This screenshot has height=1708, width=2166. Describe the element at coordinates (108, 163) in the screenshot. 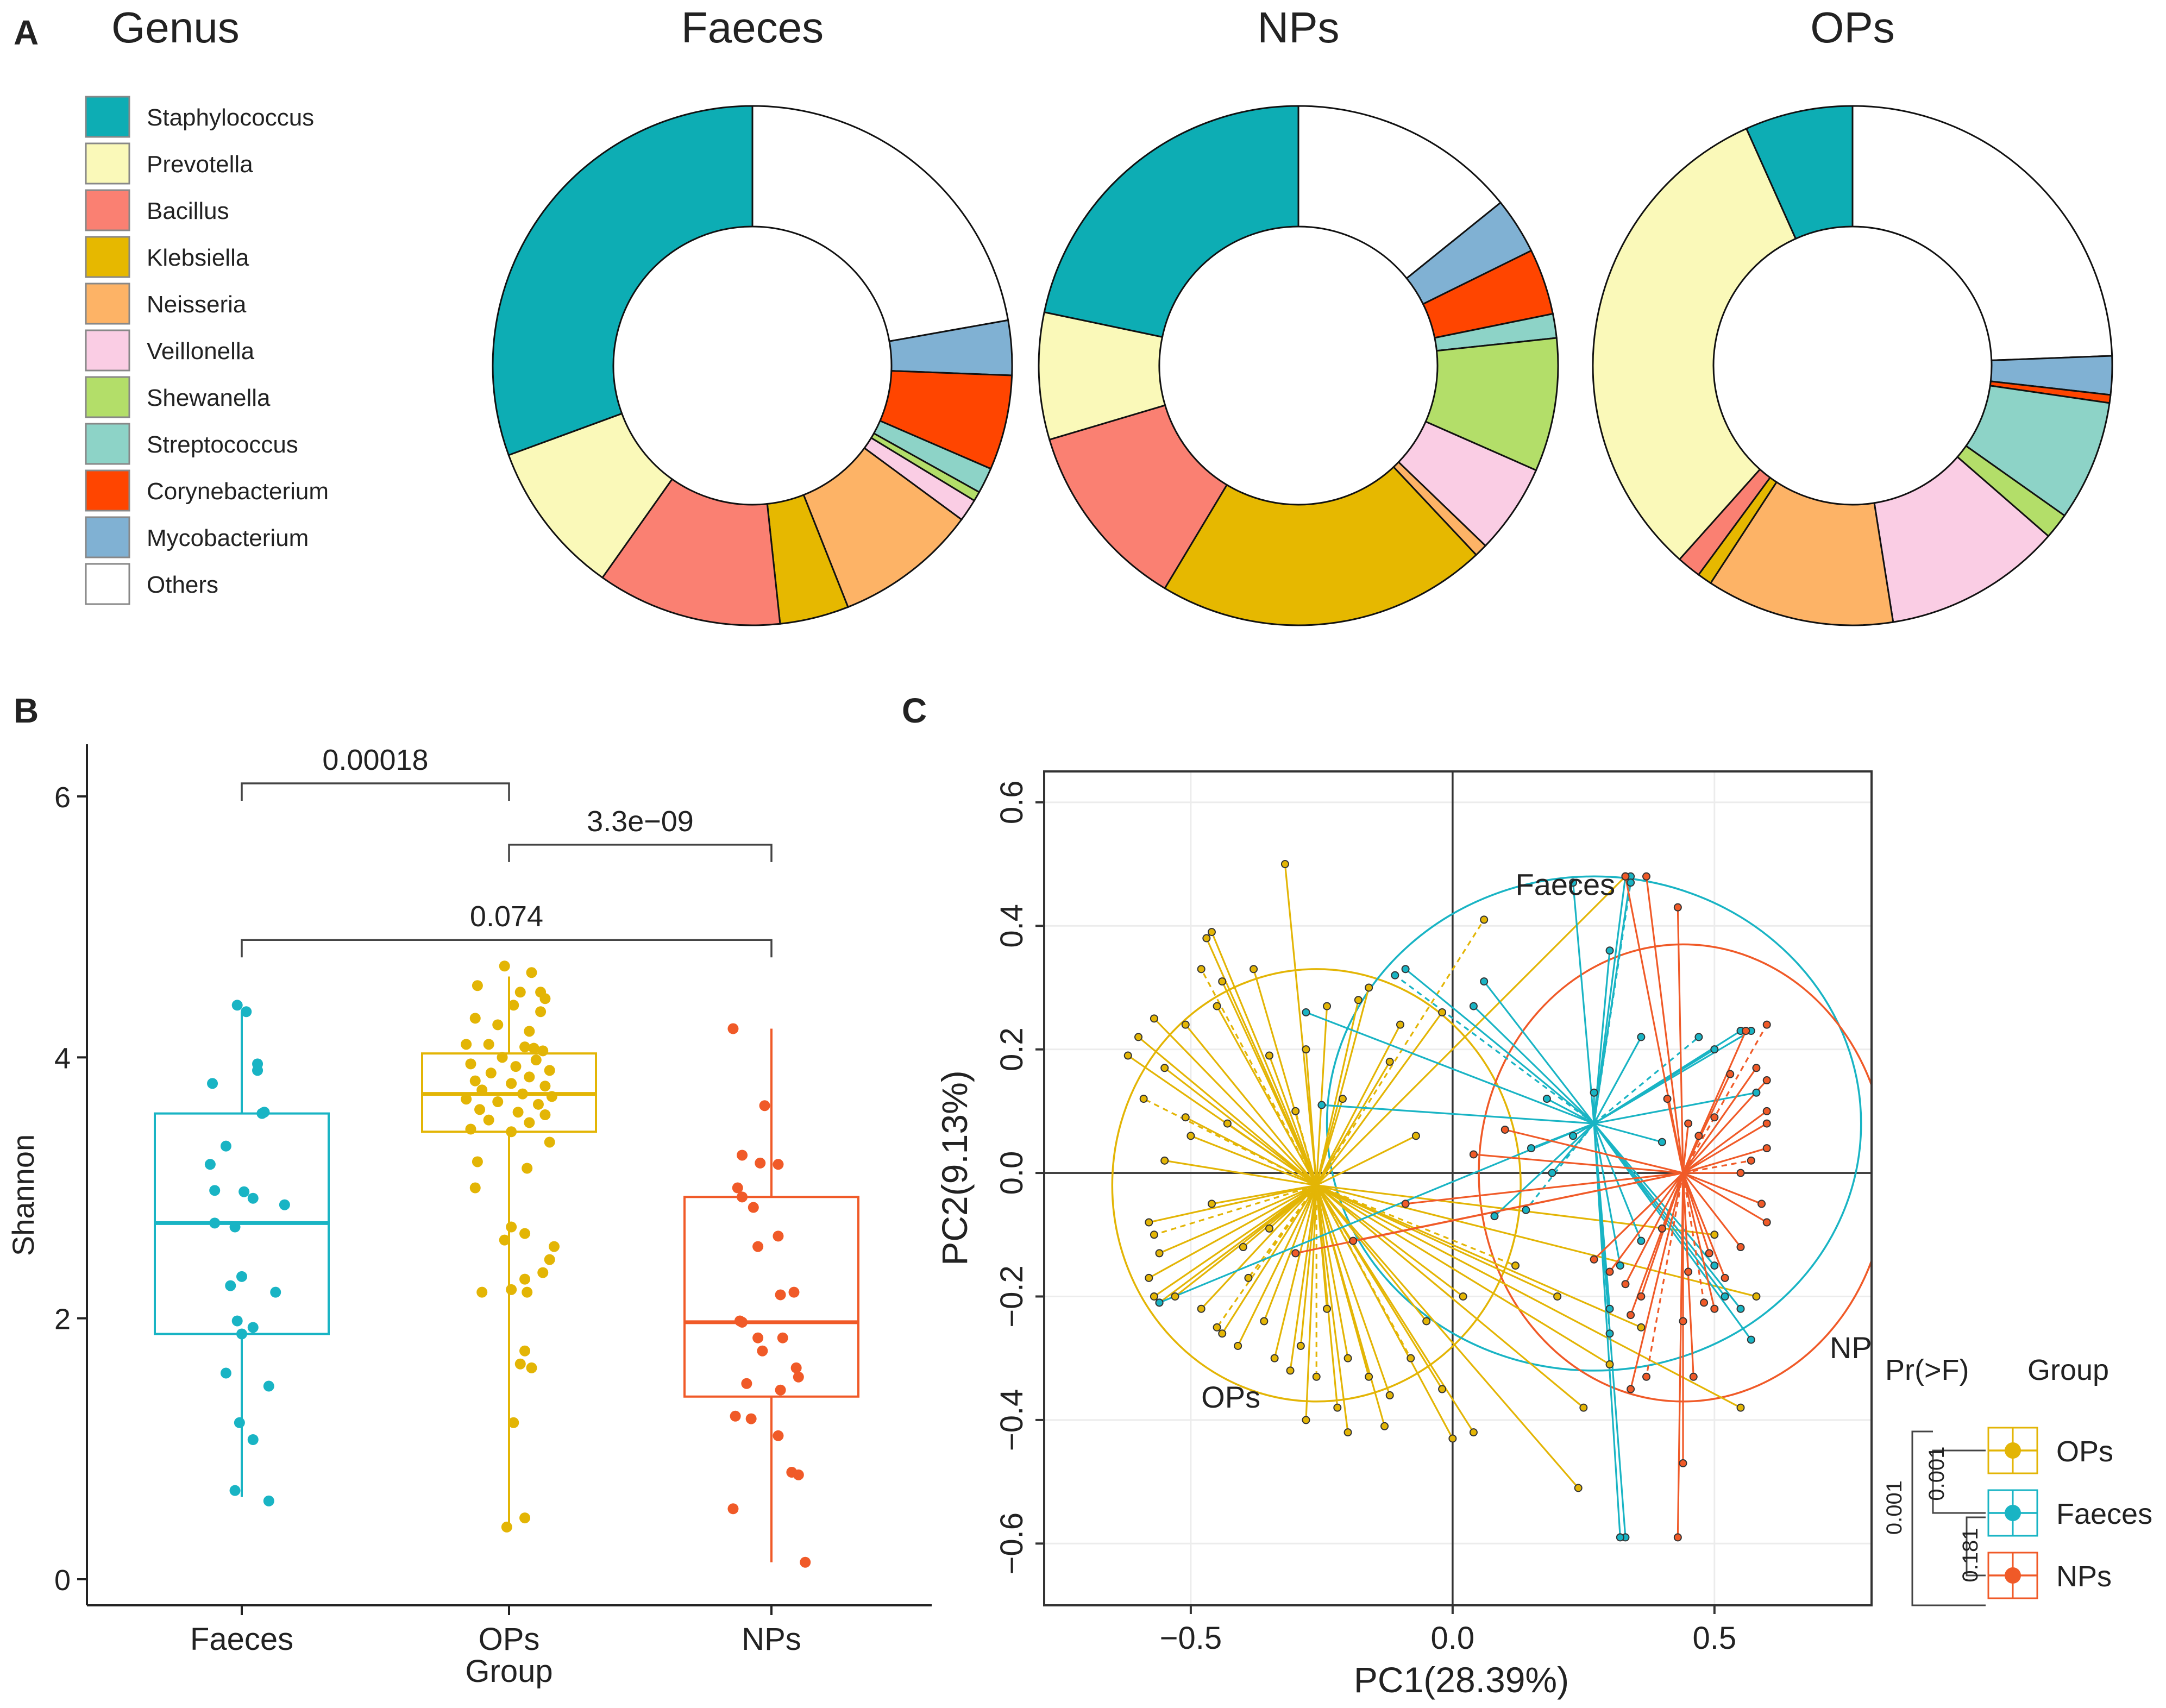

I see `legend-swatch-prevotella` at that location.